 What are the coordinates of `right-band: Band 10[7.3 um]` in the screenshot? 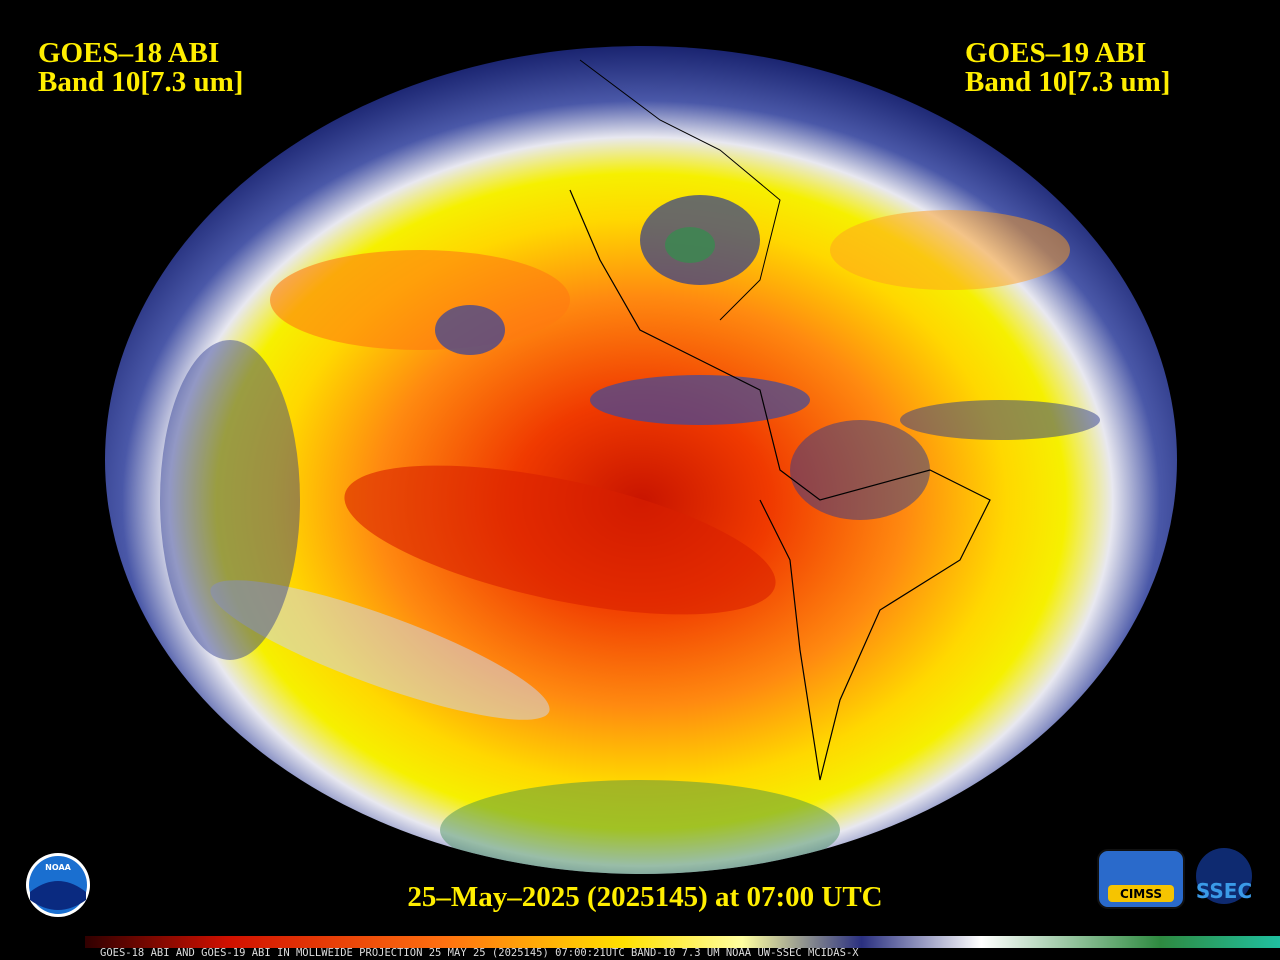 It's located at (1067, 82).